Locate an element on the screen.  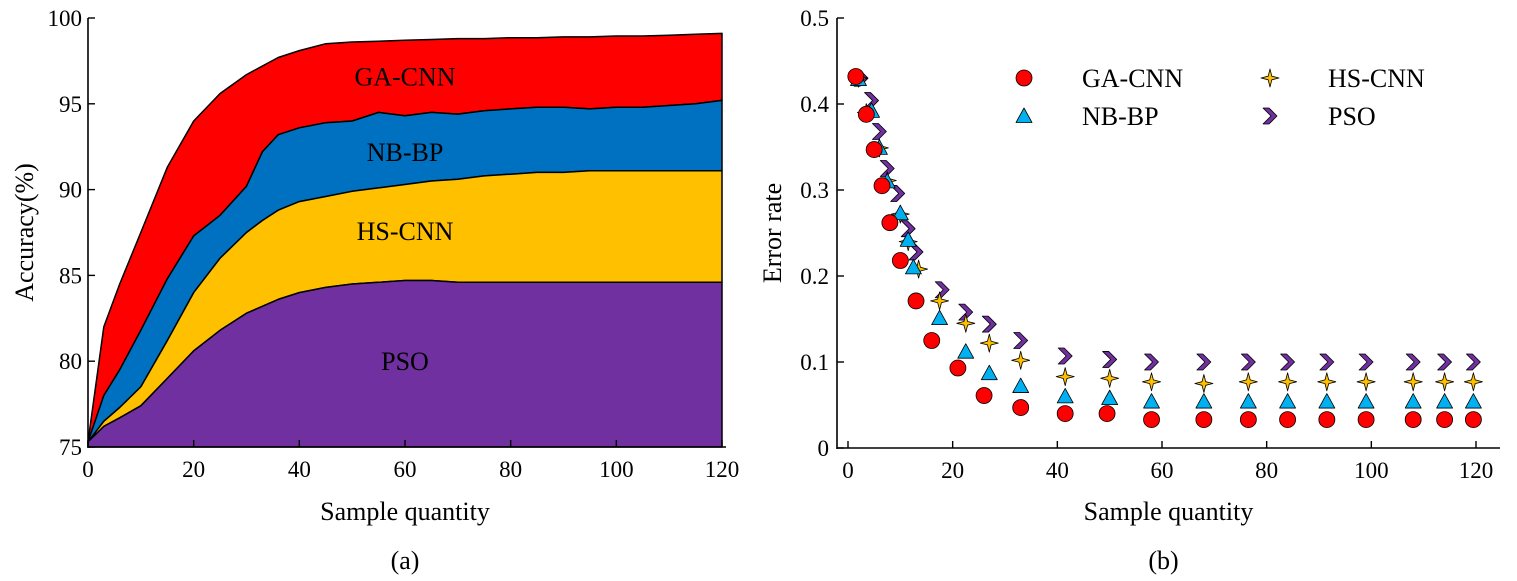
legend-marker-nb-bp is located at coordinates (1024, 115).